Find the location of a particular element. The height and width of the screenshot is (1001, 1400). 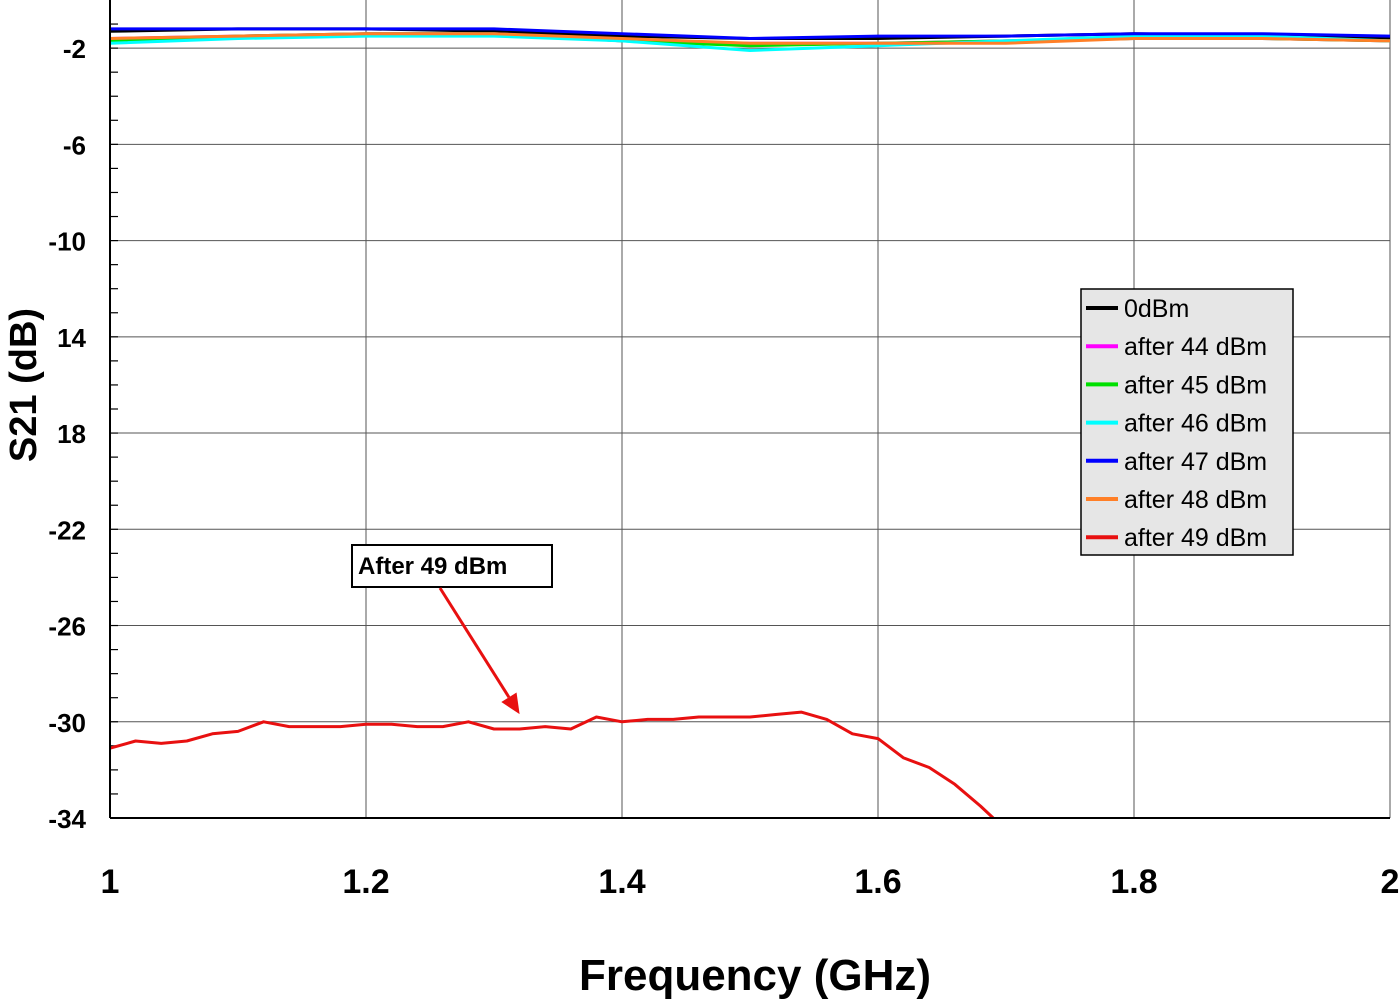

legend-entry: 0dBm is located at coordinates (1156, 309).